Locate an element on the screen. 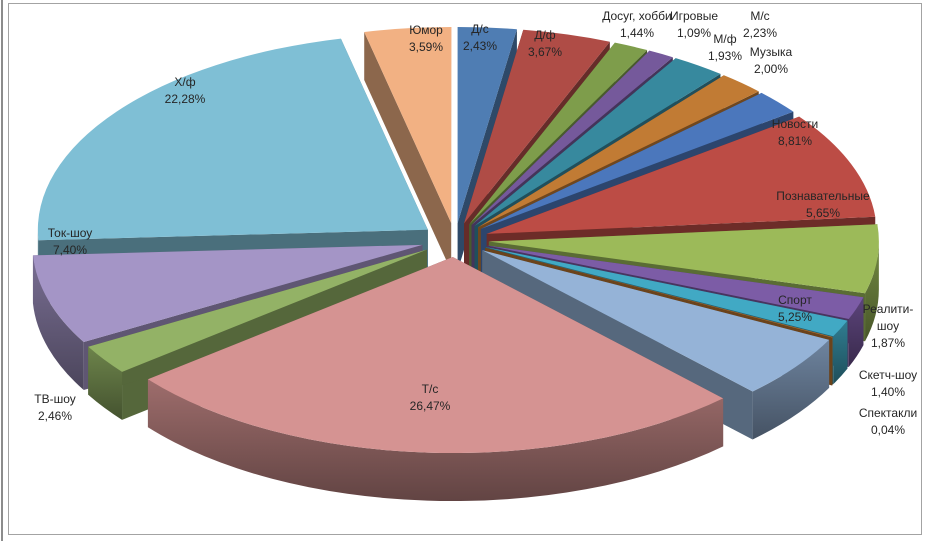  data-label-line: Спектакли is located at coordinates (888, 413).